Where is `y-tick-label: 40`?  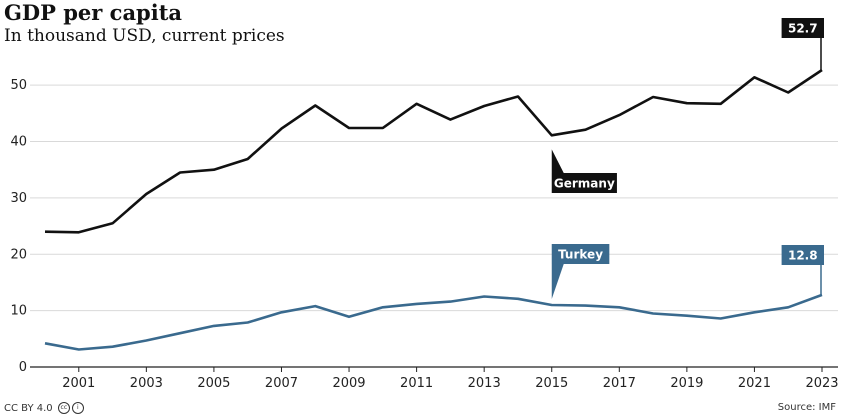
y-tick-label: 40 is located at coordinates (18, 142).